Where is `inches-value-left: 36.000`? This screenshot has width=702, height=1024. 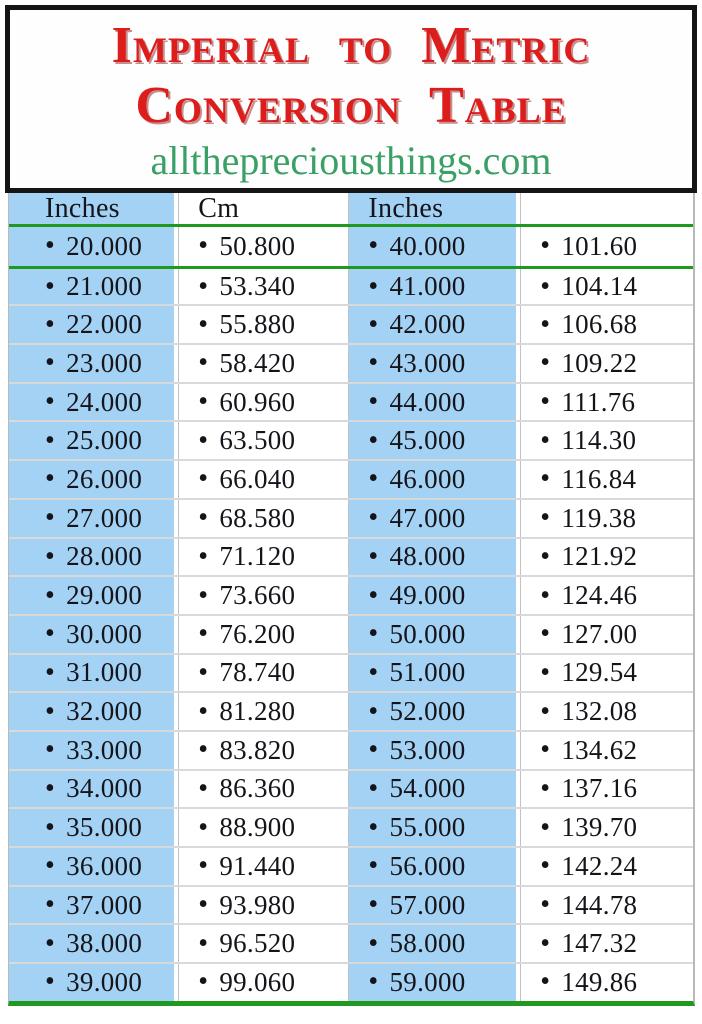 inches-value-left: 36.000 is located at coordinates (104, 865).